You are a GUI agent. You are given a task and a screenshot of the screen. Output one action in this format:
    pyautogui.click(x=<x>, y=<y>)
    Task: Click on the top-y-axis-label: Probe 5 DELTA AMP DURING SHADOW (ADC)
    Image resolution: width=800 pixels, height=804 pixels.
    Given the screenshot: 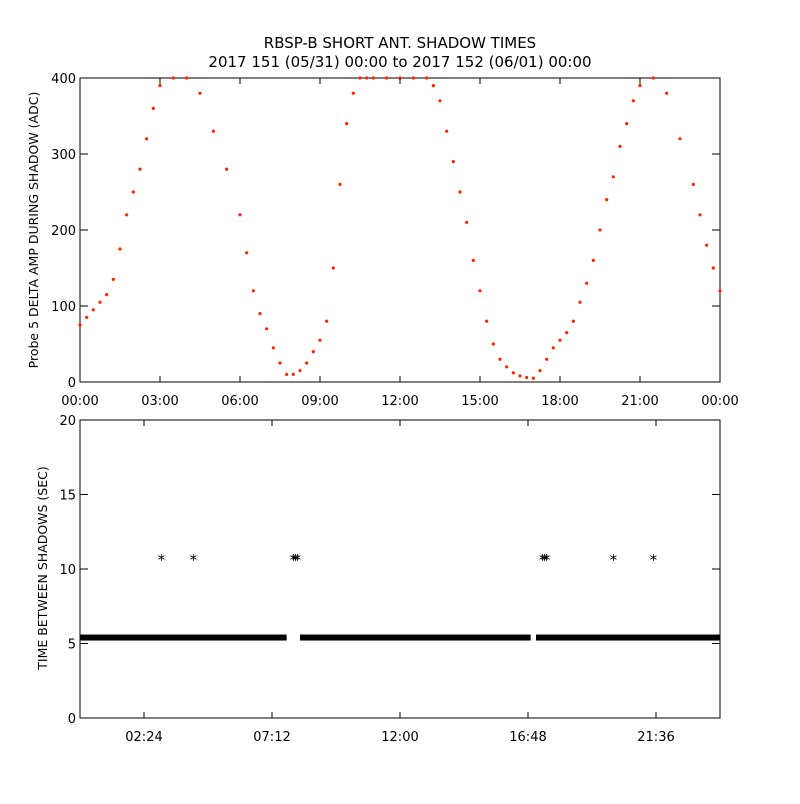 What is the action you would take?
    pyautogui.click(x=33, y=230)
    